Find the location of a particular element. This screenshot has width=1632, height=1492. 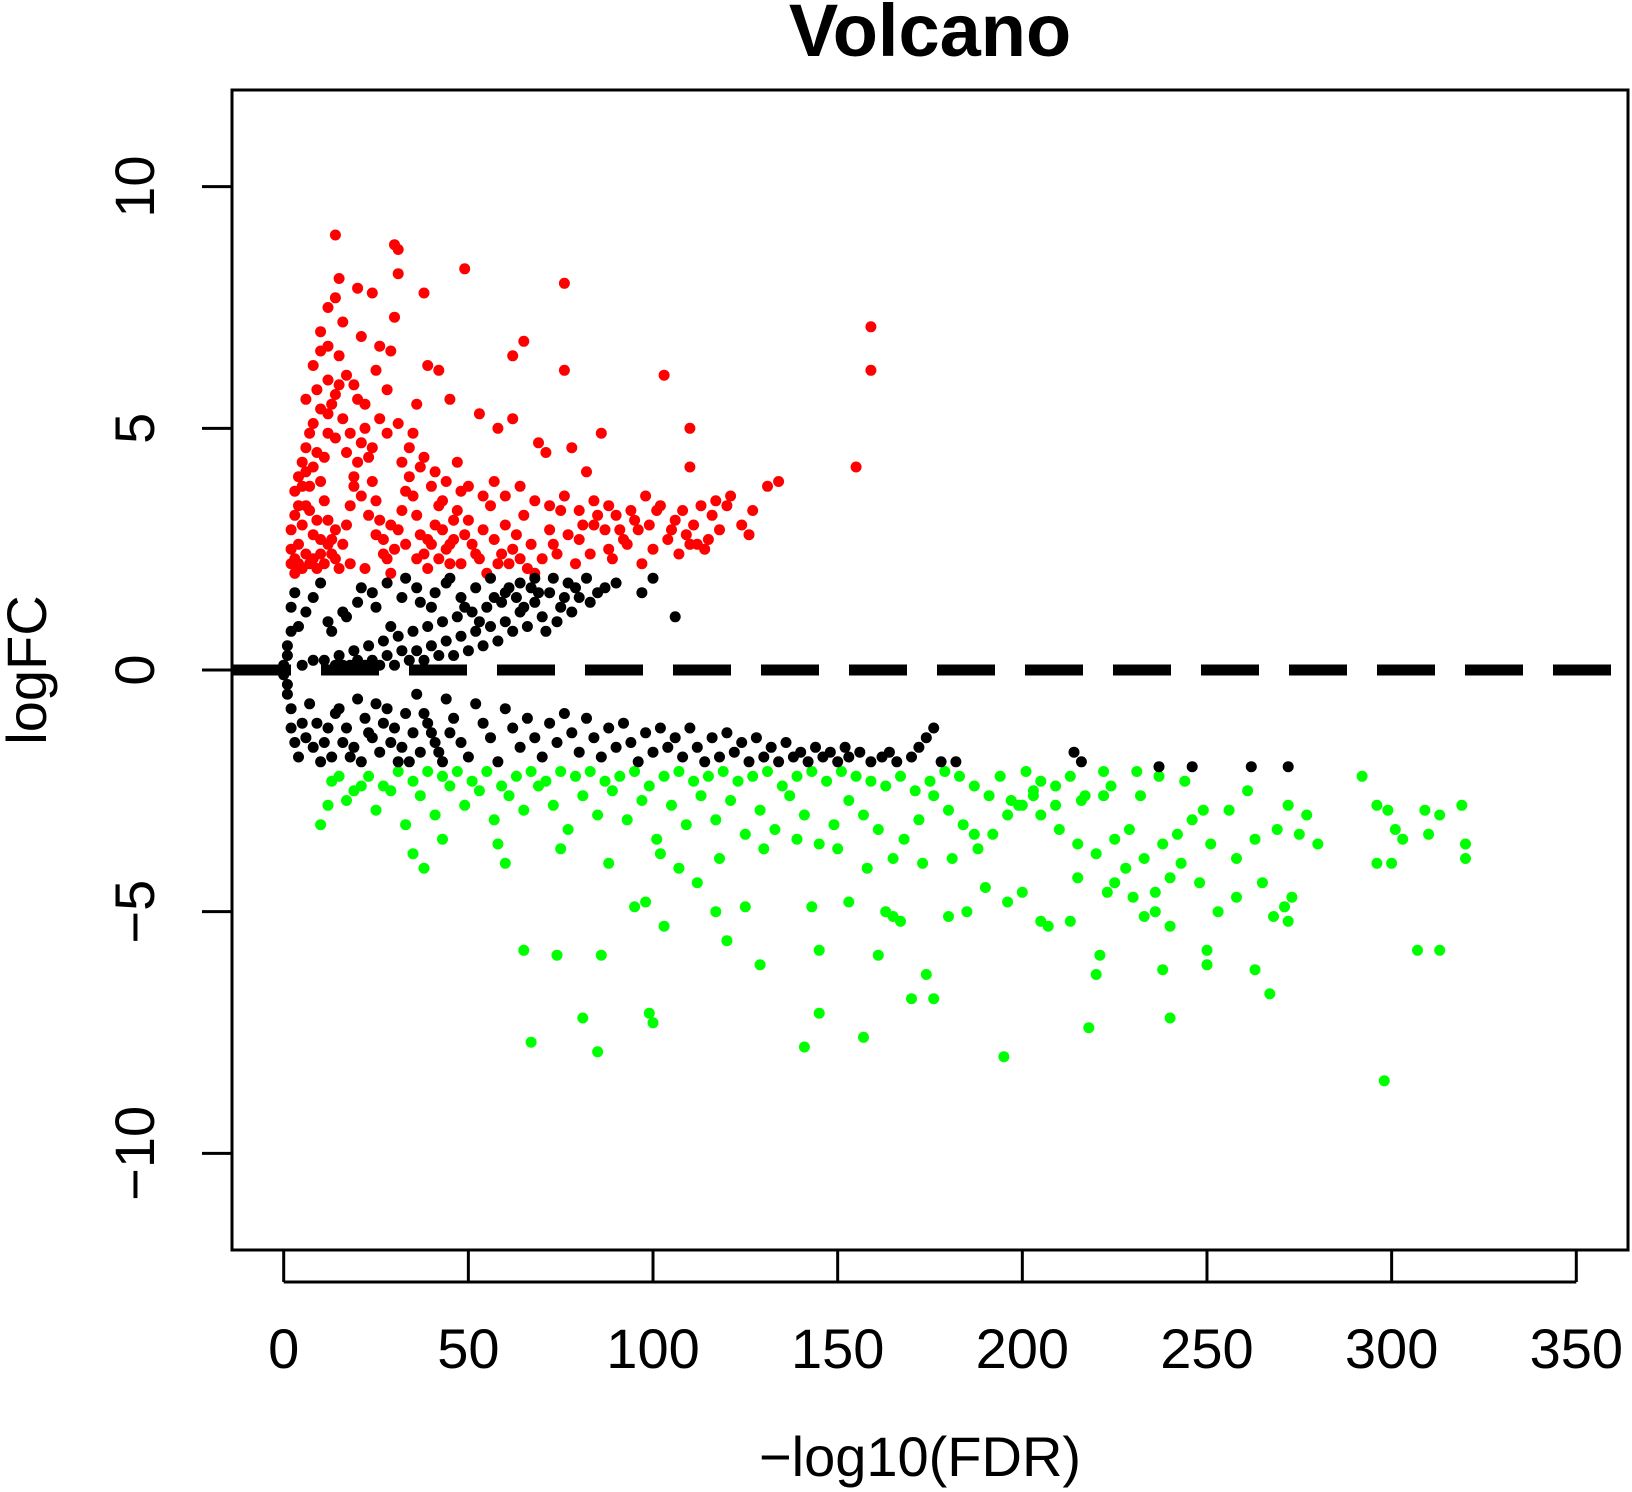

x-tick-label-1: 50 is located at coordinates (468, 1348).